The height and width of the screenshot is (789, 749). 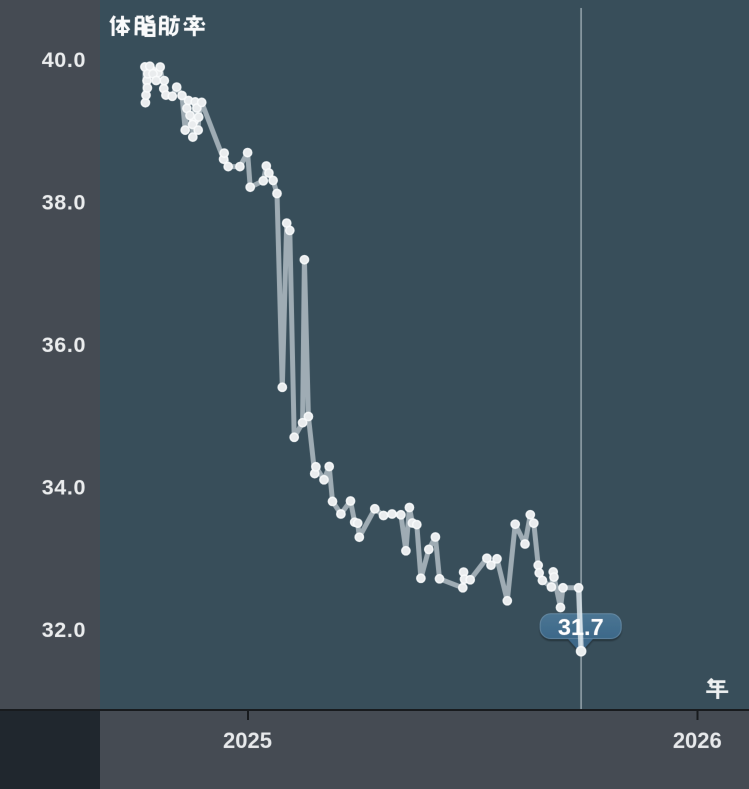 I want to click on svg-text: 40.0, so click(x=64, y=60).